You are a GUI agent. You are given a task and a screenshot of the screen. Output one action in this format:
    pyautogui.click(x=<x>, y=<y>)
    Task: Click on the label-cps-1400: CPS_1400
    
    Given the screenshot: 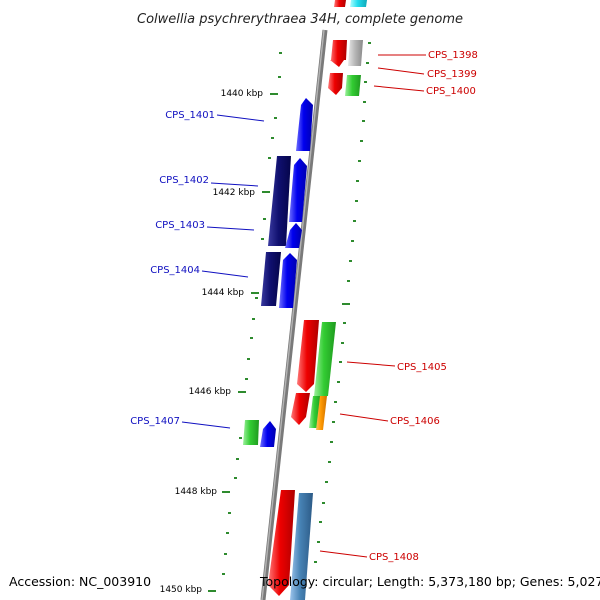 What is the action you would take?
    pyautogui.click(x=451, y=91)
    